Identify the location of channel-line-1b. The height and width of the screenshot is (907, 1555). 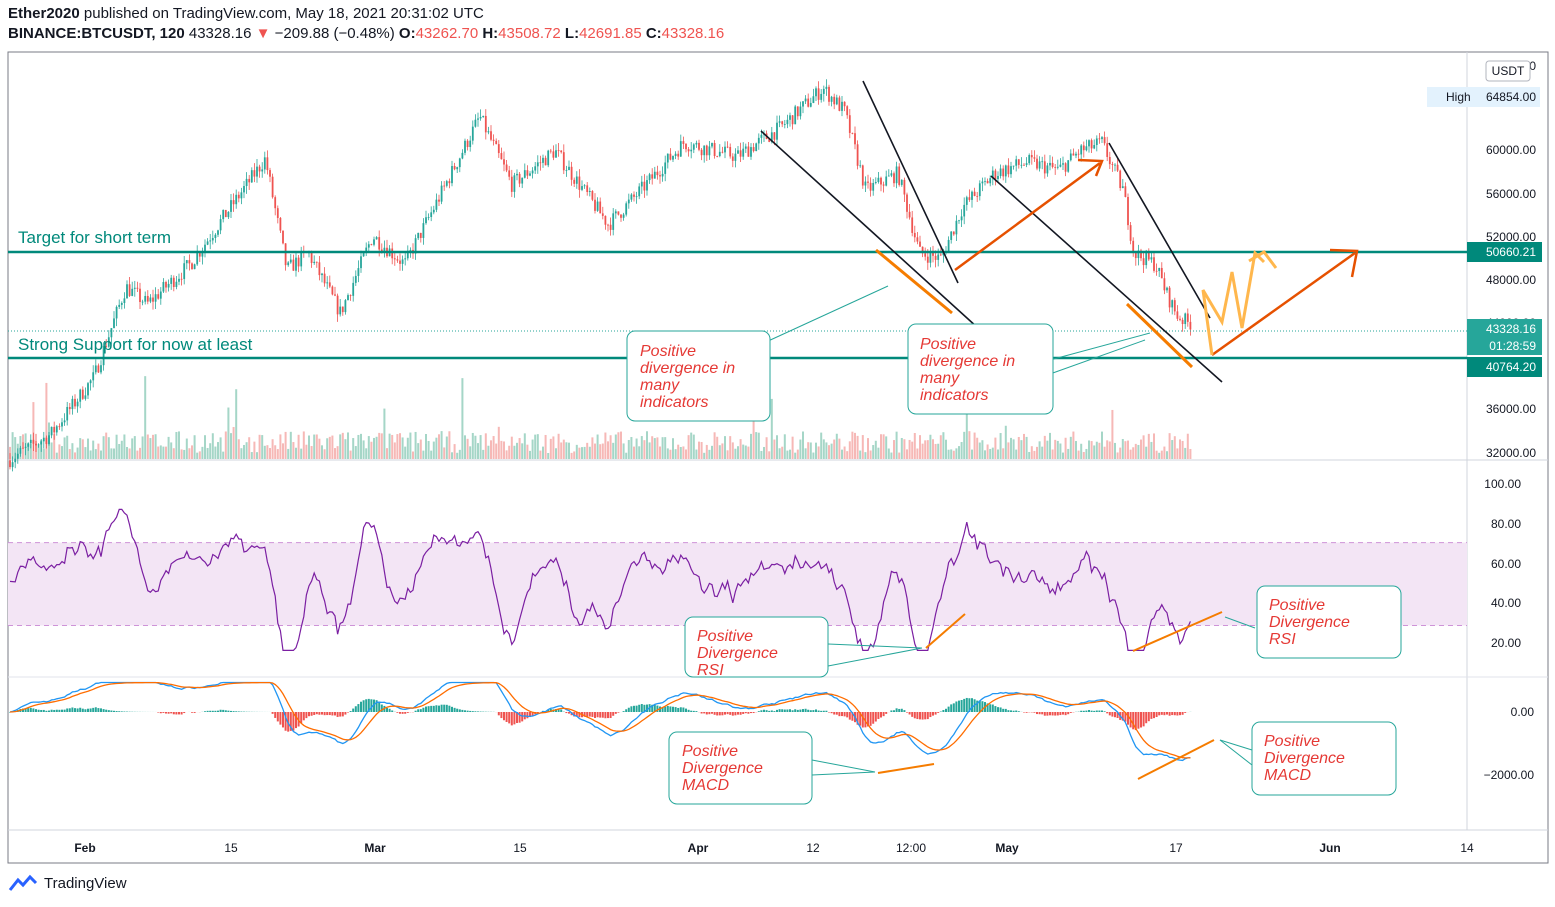
(910, 182).